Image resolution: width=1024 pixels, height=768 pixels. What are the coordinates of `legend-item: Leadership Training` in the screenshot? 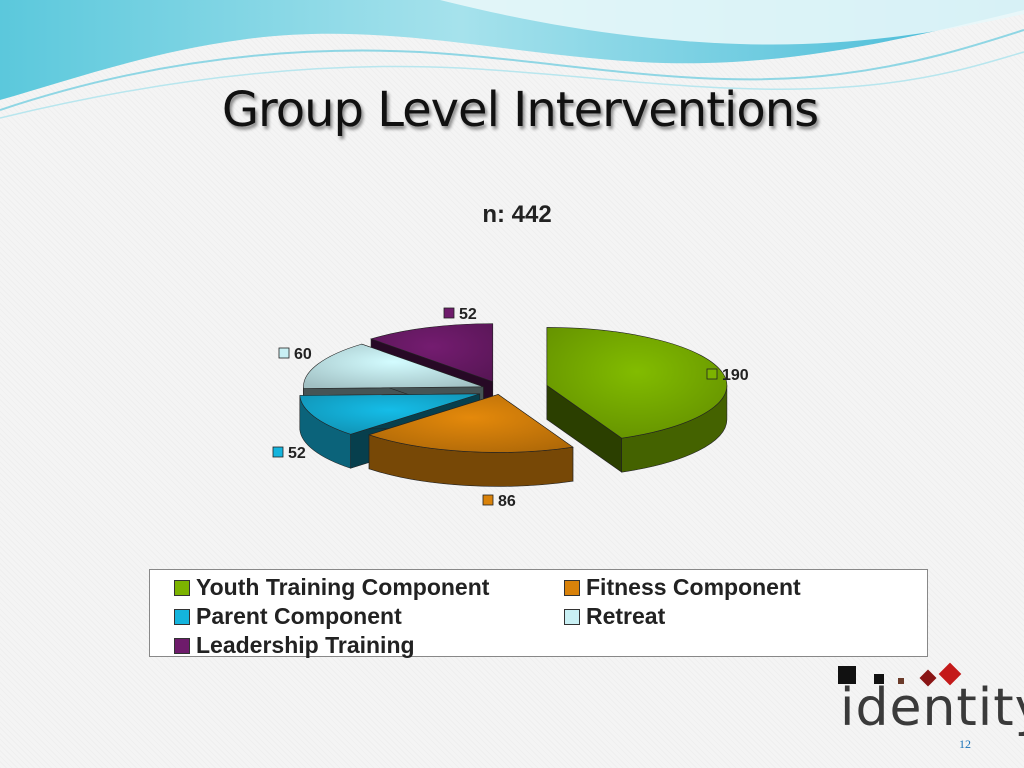 It's located at (294, 645).